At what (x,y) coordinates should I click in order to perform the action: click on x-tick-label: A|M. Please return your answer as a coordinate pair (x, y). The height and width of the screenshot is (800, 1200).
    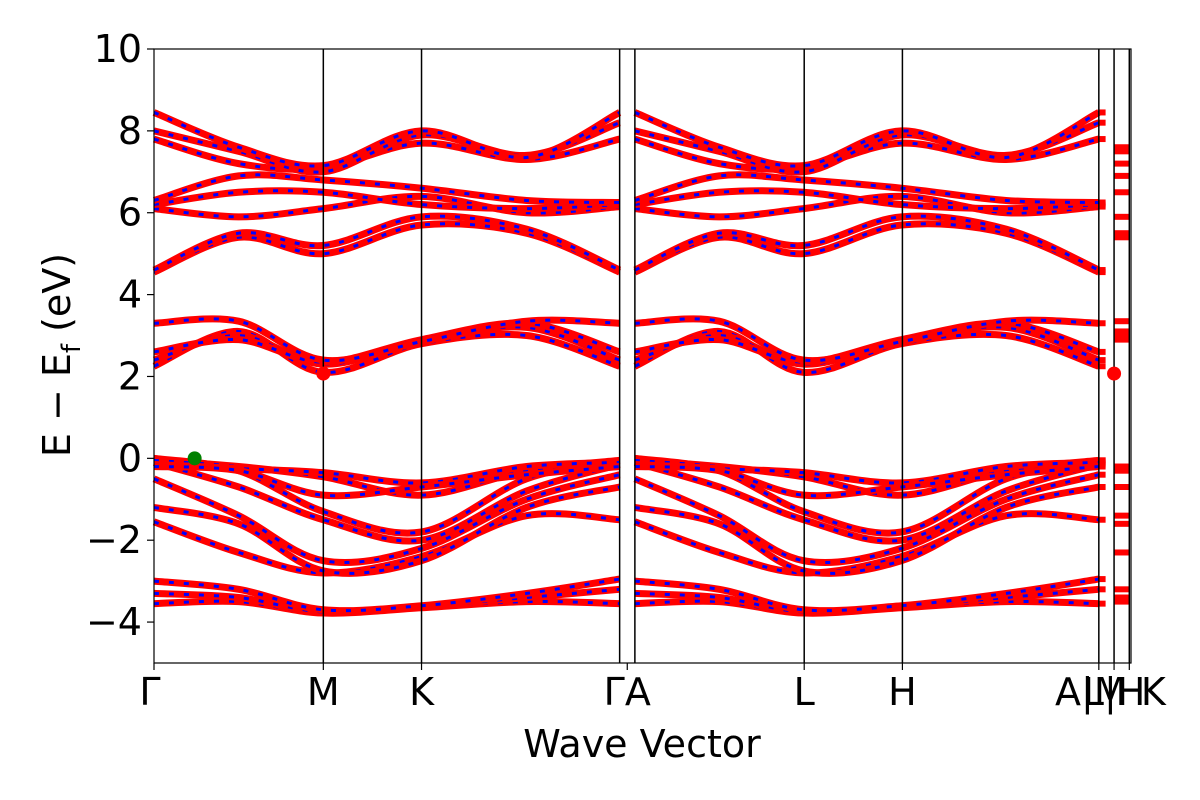
    Looking at the image, I should click on (1091, 692).